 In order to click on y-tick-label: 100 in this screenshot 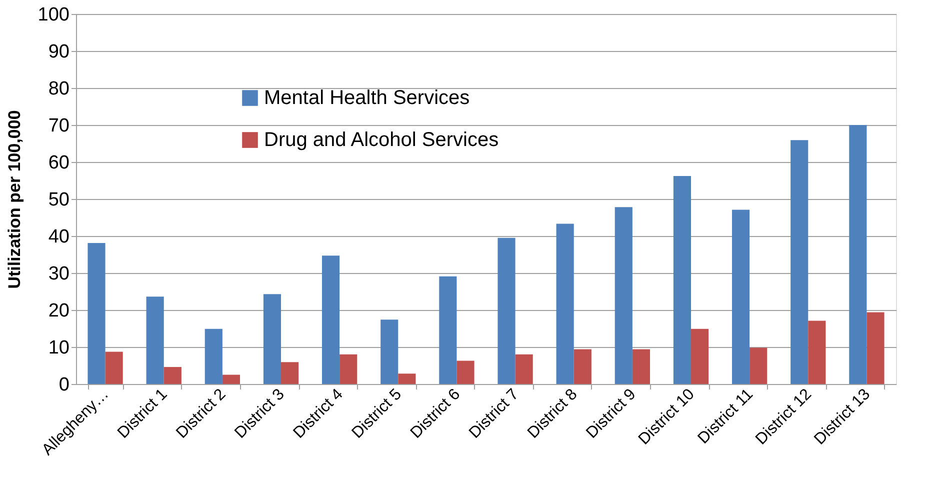, I will do `click(54, 15)`.